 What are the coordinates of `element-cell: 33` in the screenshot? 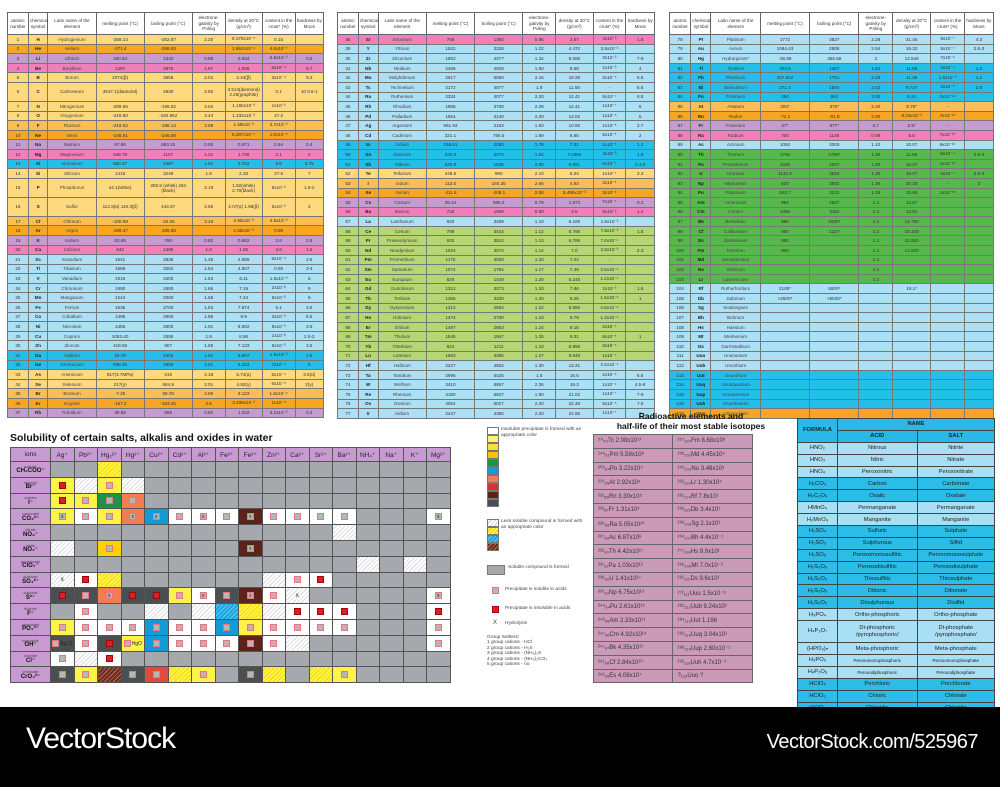 It's located at (18, 374).